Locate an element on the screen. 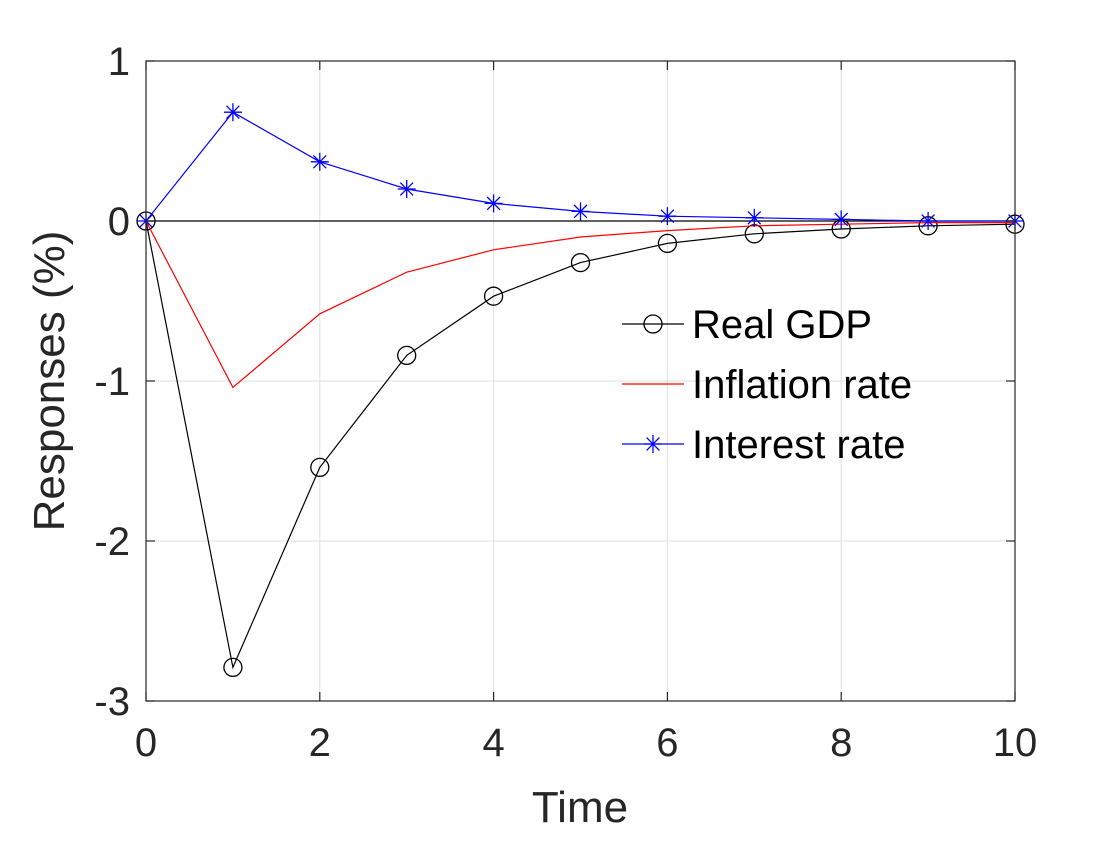  legend-item: Interest rate is located at coordinates (763, 445).